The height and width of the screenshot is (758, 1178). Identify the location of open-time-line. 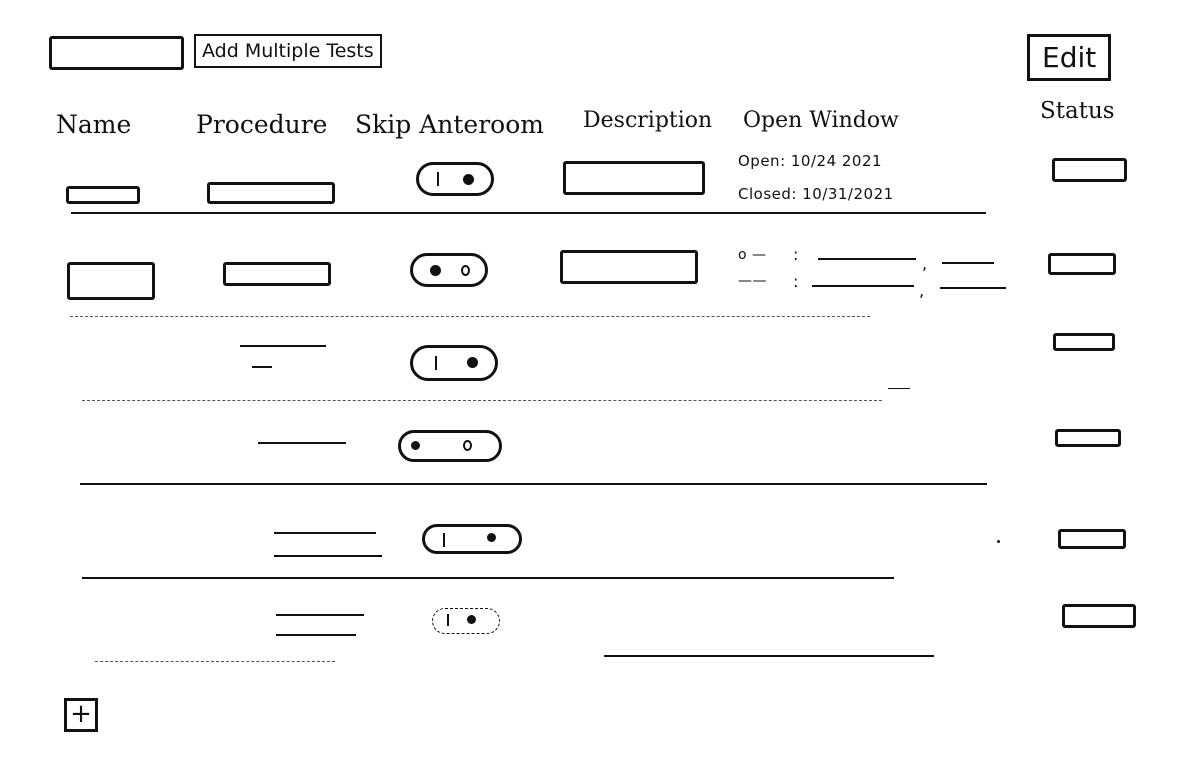
(968, 263).